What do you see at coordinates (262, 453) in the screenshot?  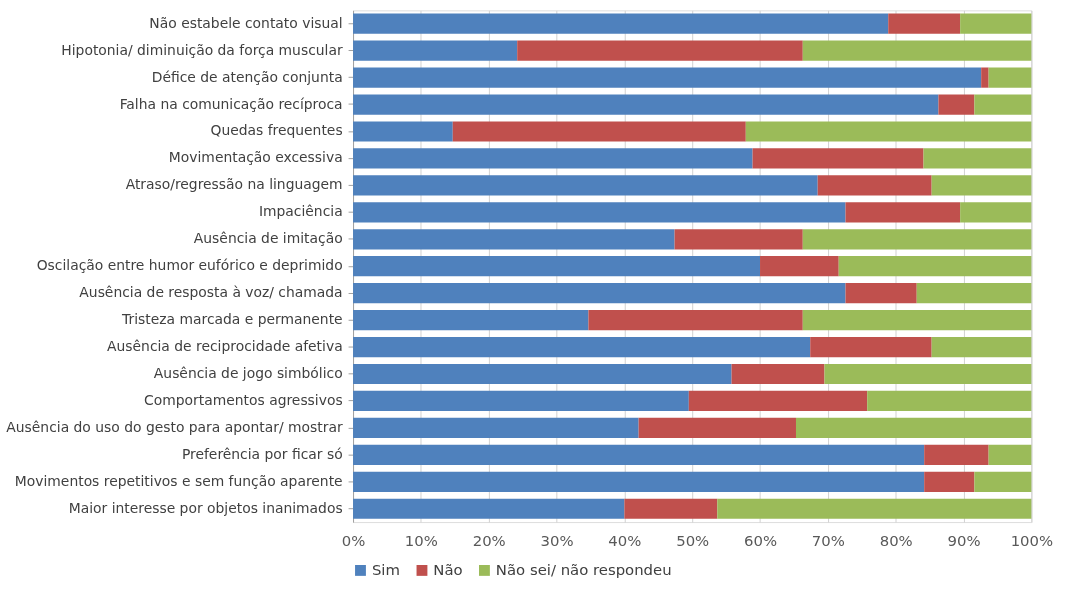 I see `y-tick-label: Preferência por ficar só` at bounding box center [262, 453].